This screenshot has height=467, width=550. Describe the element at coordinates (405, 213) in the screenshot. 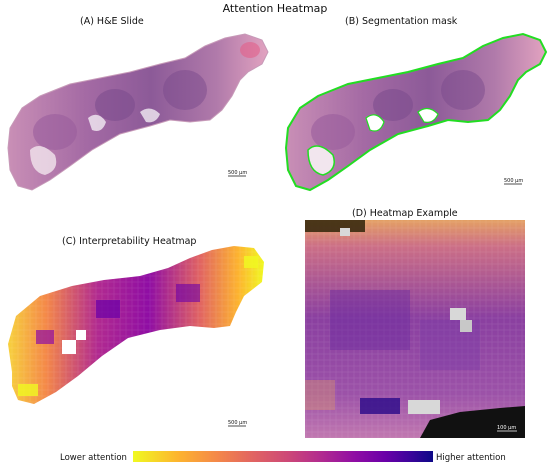

I see `panel-d-title: (D) Heatmap Example` at that location.